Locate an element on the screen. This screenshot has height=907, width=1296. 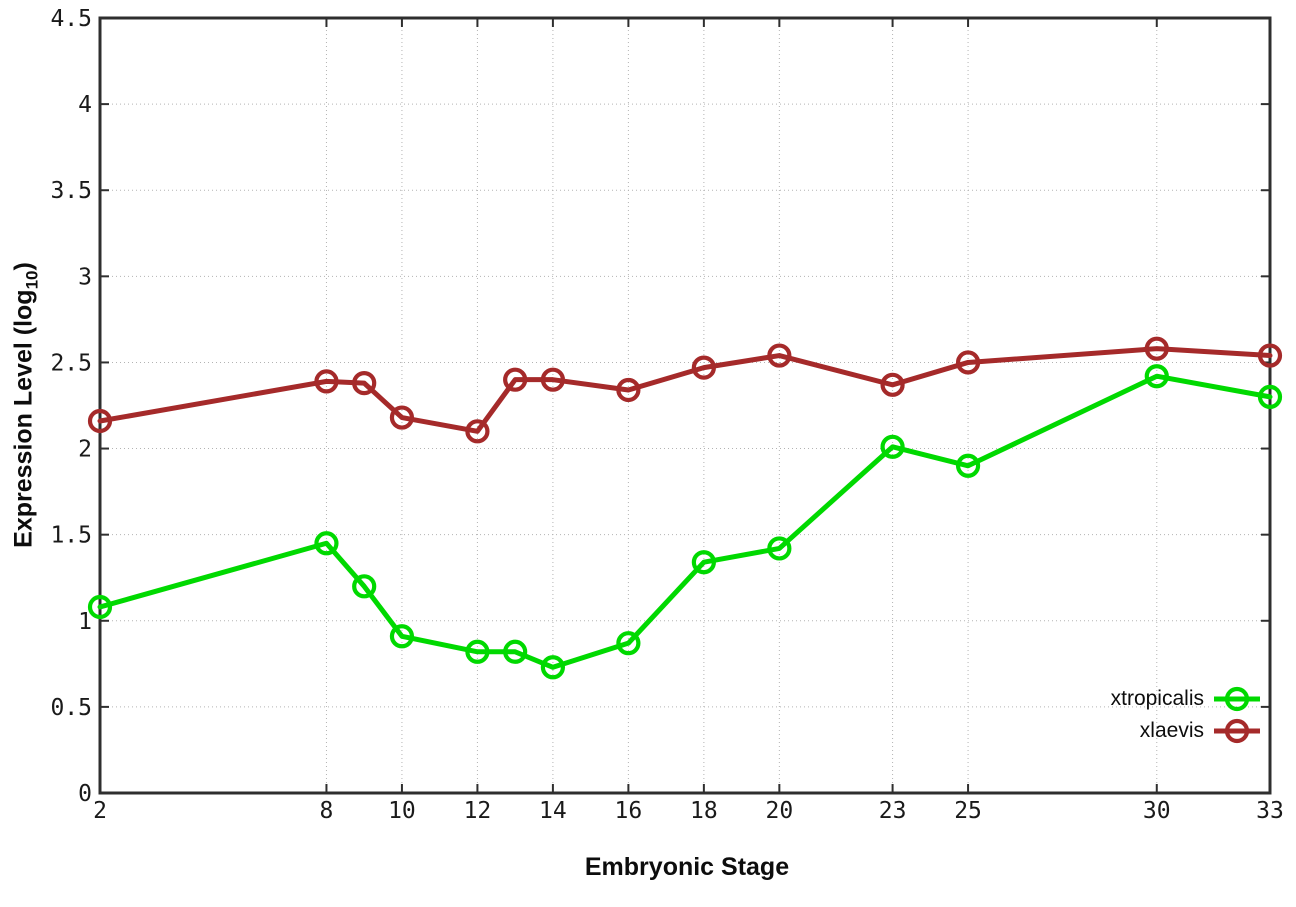
x-tick-label: 30 is located at coordinates (1157, 811).